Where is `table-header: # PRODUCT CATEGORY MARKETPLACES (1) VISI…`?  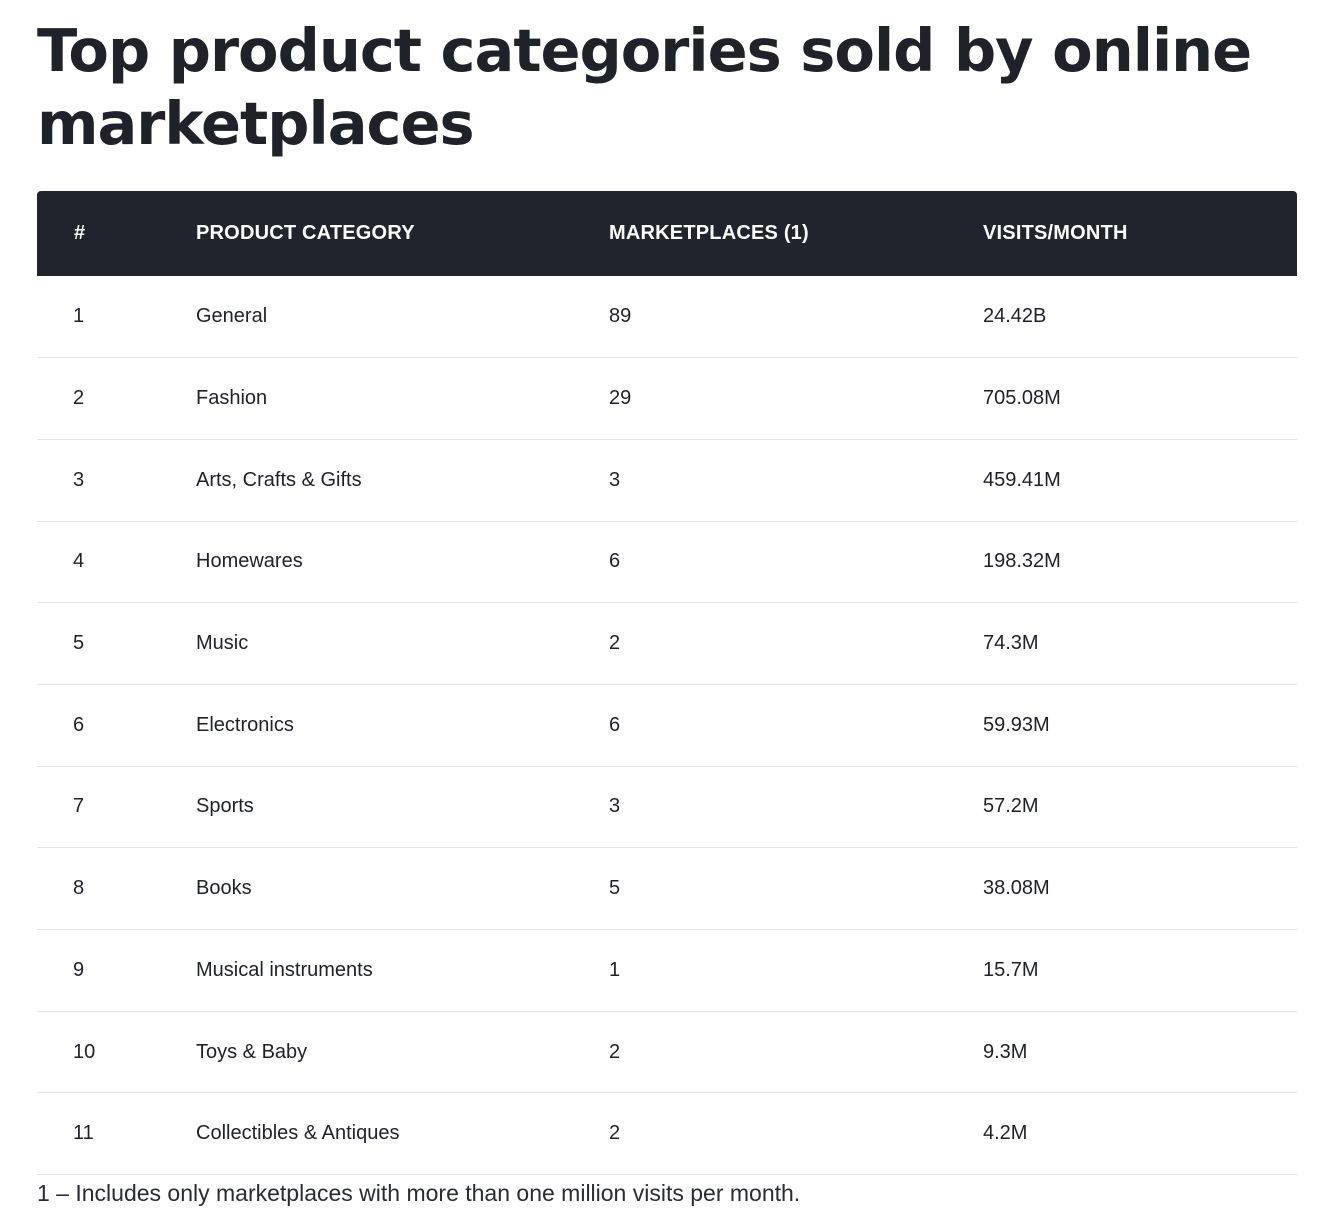 table-header: # PRODUCT CATEGORY MARKETPLACES (1) VISI… is located at coordinates (667, 233).